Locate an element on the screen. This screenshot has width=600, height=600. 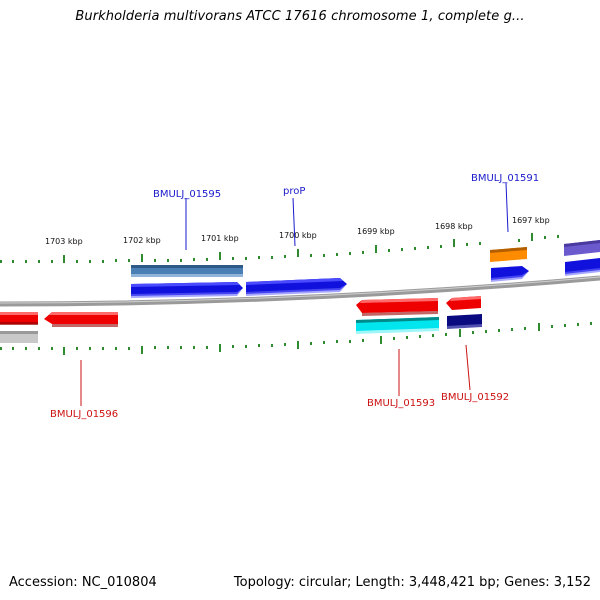
gene-label: proP is located at coordinates (294, 191).